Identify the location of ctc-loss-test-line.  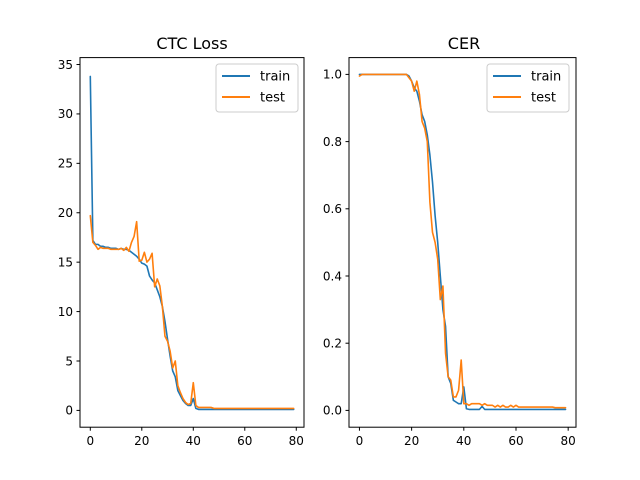
(192, 312).